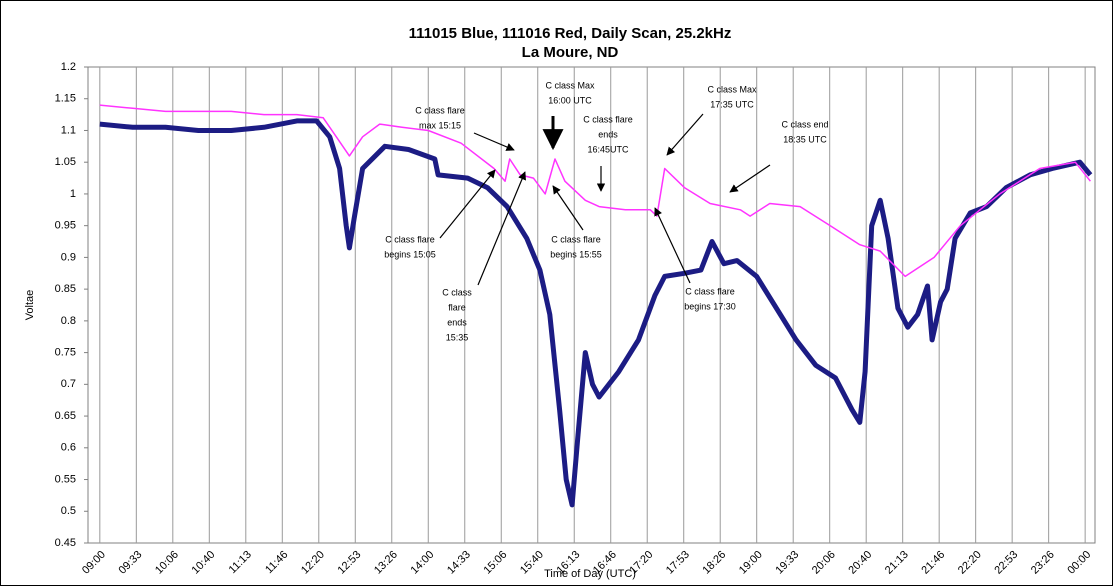 The height and width of the screenshot is (586, 1113). I want to click on annotation: flare, so click(457, 307).